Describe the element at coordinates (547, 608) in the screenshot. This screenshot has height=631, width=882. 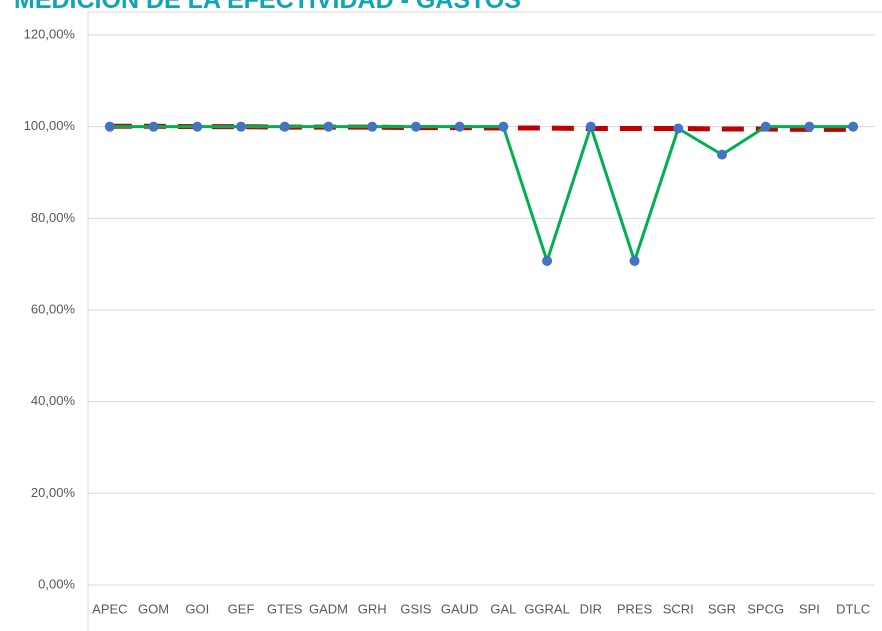
I see `x-tick-label: GGRAL` at that location.